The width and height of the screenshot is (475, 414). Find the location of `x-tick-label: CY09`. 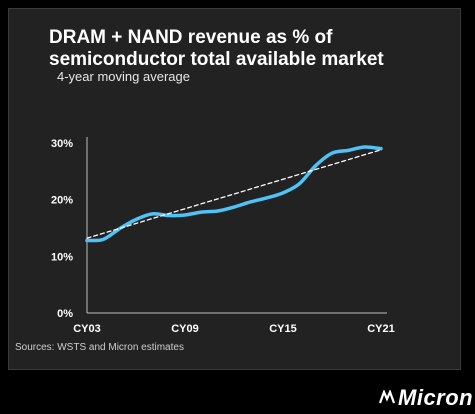

x-tick-label: CY09 is located at coordinates (185, 329).